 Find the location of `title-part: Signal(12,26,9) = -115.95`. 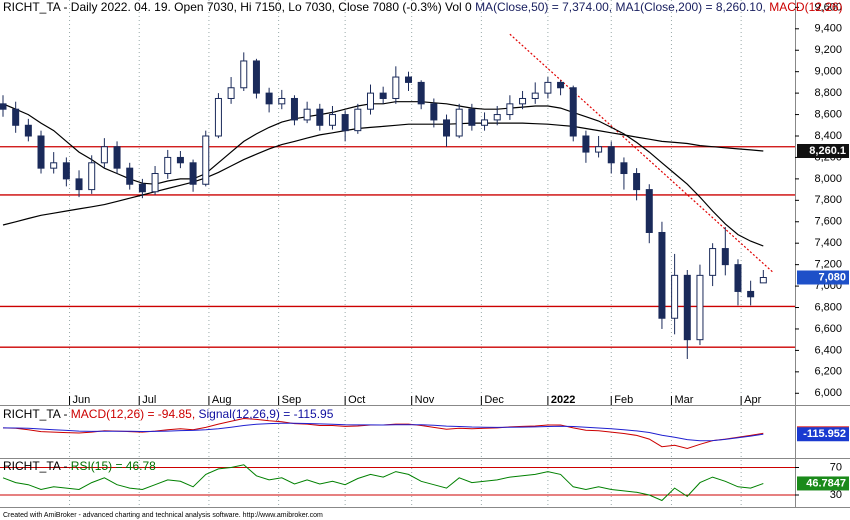

title-part: Signal(12,26,9) = -115.95 is located at coordinates (266, 414).